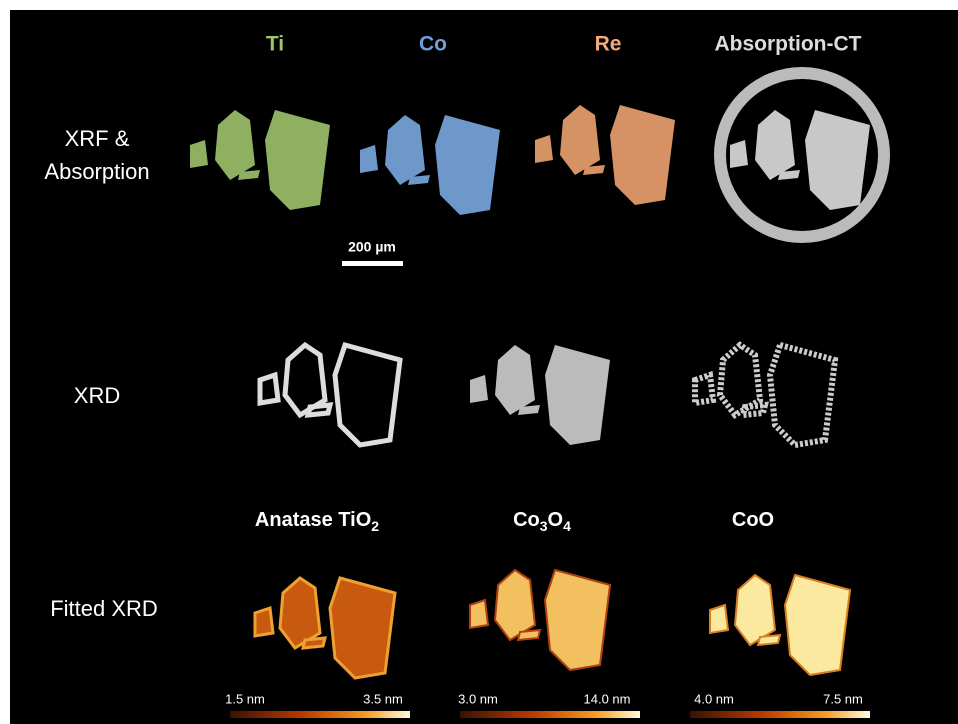 This screenshot has height=724, width=958. I want to click on scale-bar-label: 200 µm, so click(372, 247).